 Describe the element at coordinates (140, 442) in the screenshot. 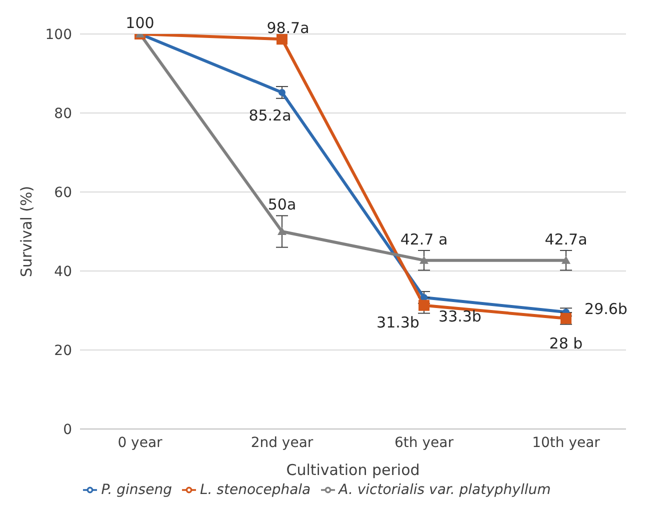

I see `x-tick-label: 0 year` at that location.